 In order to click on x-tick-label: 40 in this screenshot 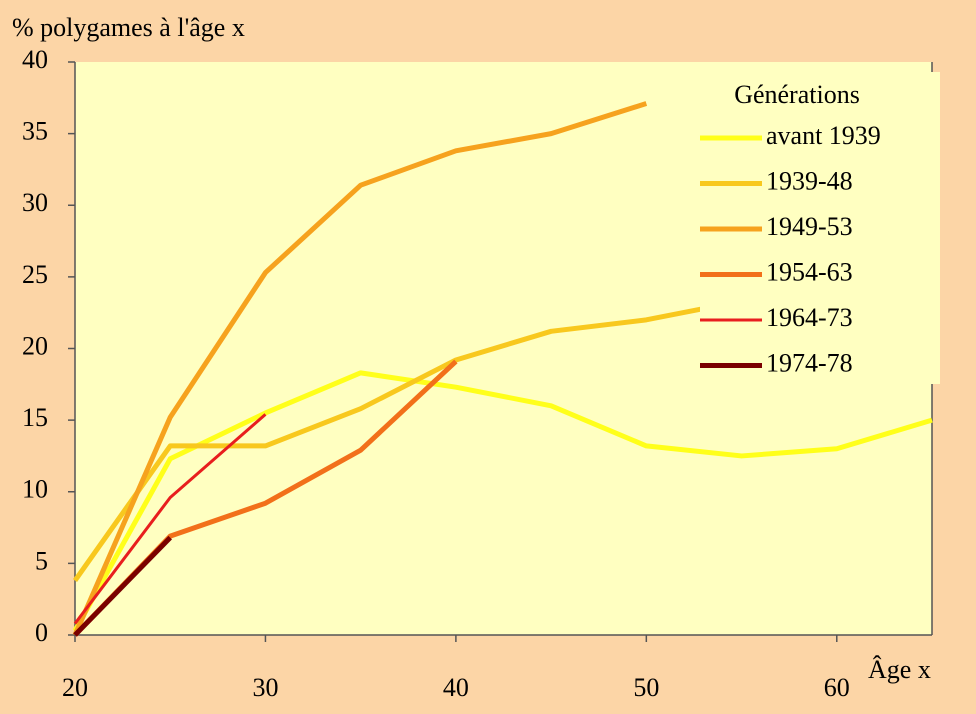, I will do `click(456, 687)`.